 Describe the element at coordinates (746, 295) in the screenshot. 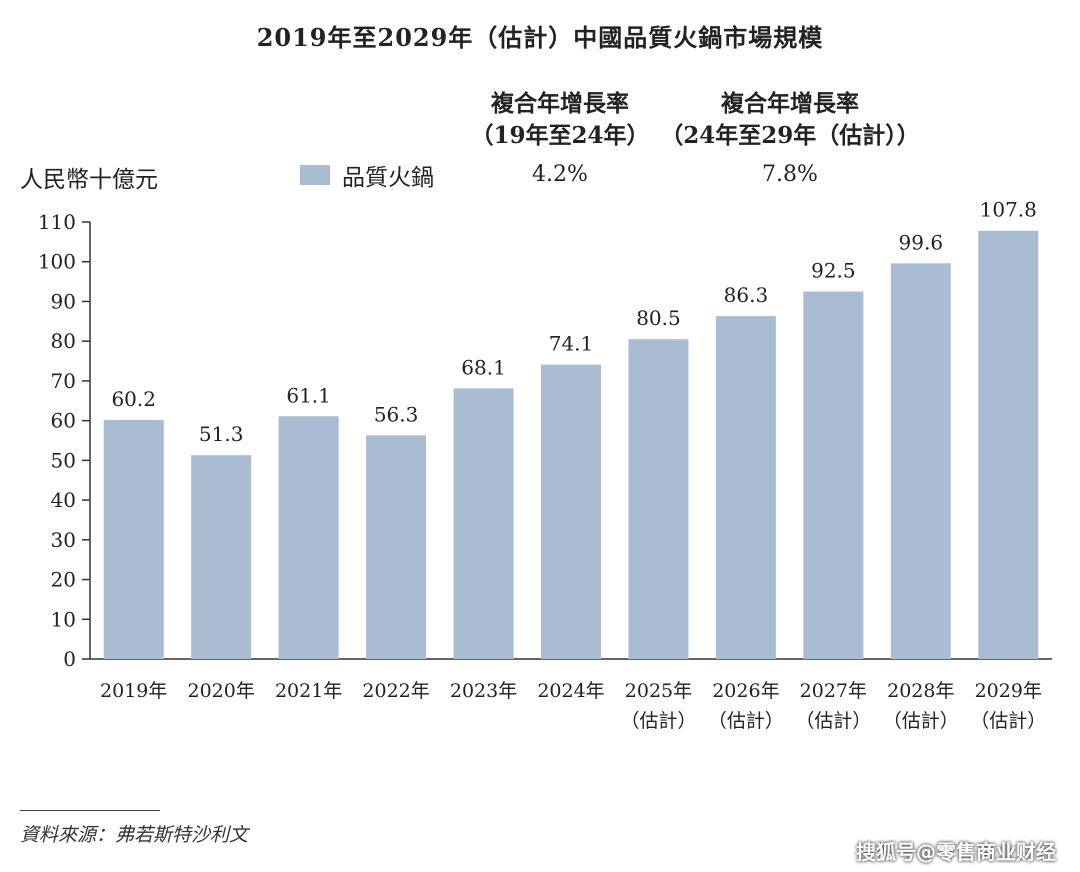

I see `data-label: 86.3` at that location.